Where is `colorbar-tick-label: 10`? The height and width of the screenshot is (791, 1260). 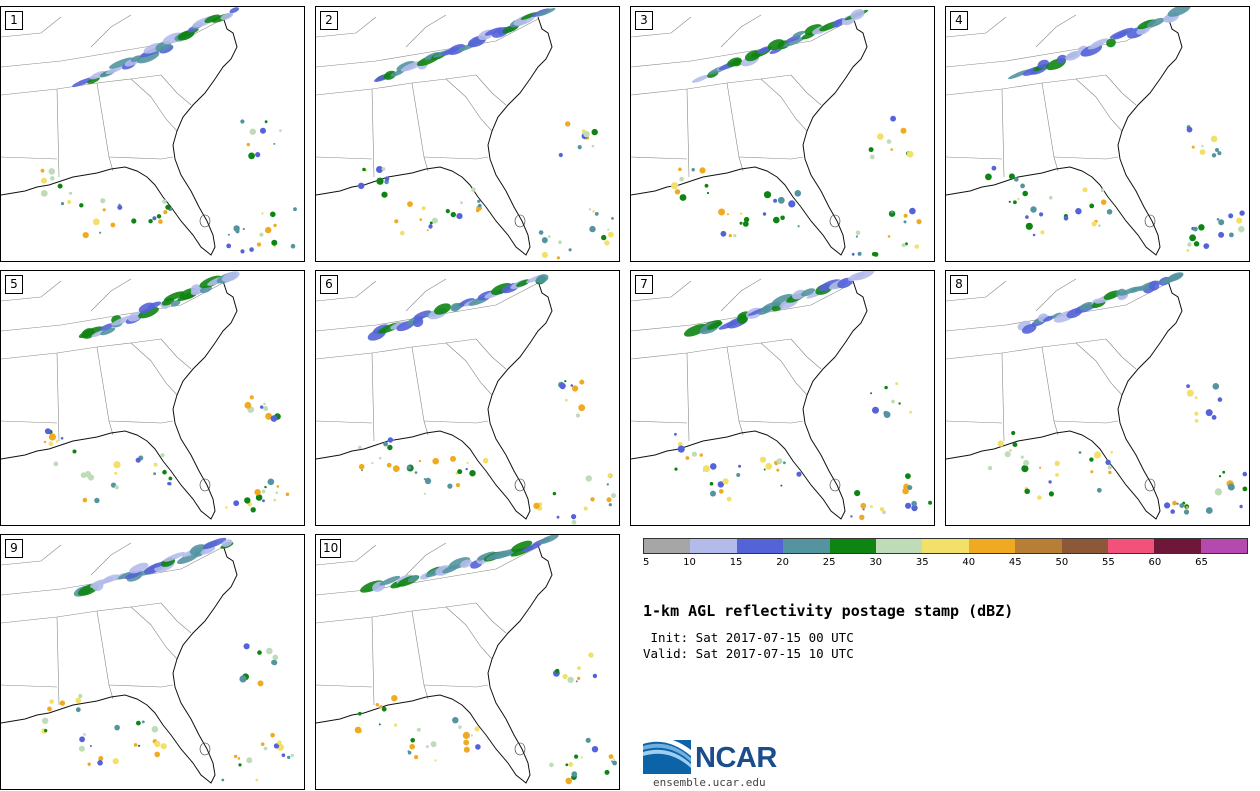 colorbar-tick-label: 10 is located at coordinates (689, 562).